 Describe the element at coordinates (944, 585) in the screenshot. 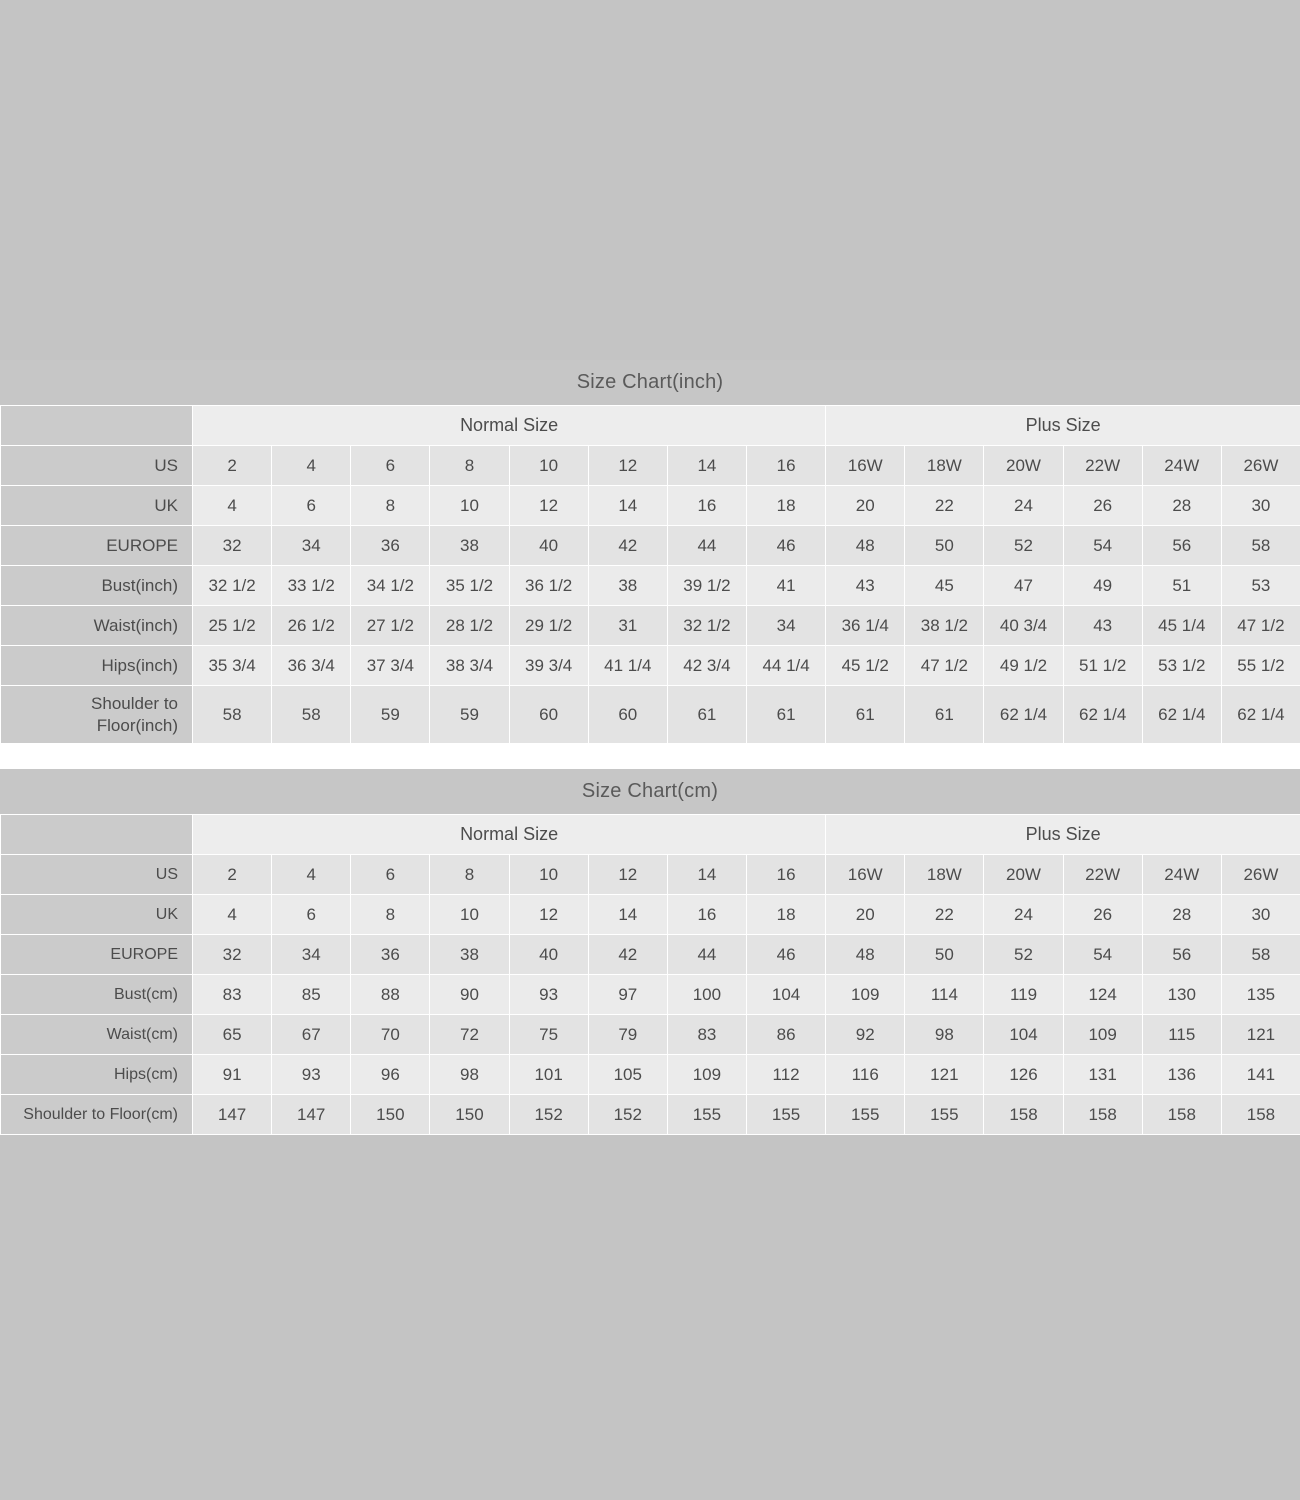

I see `cell: 45` at that location.